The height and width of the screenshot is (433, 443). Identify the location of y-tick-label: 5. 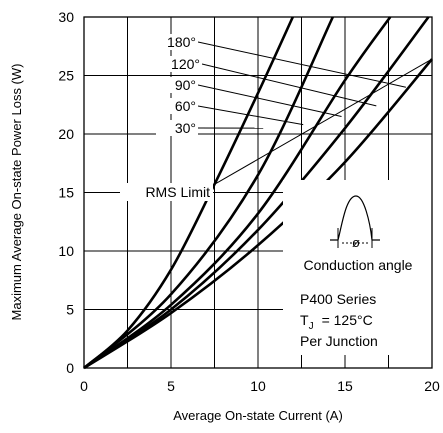
(70, 310).